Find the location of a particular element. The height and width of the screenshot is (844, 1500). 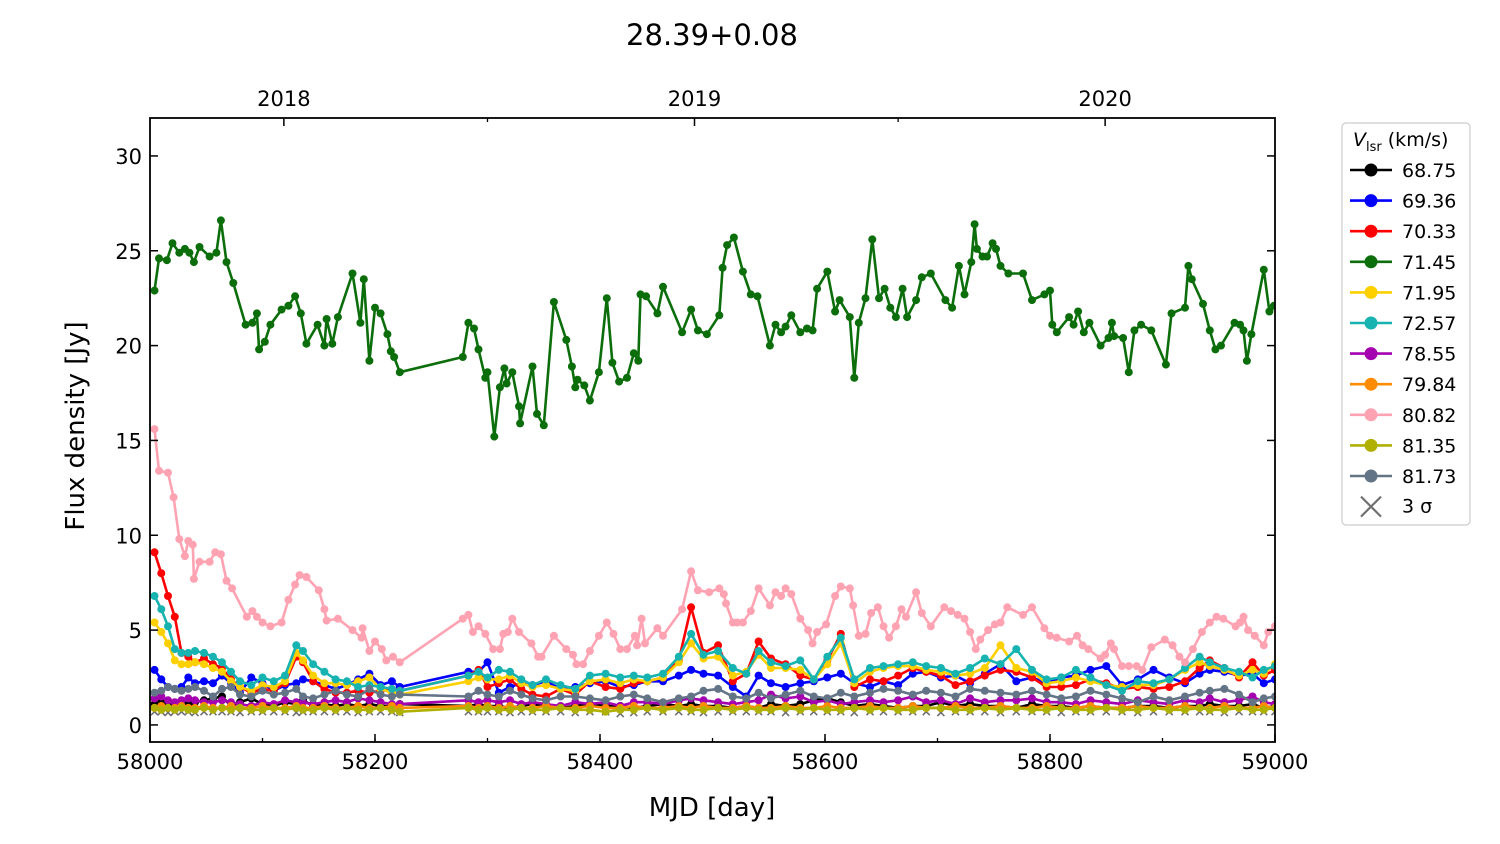

legend-label: 81.73 is located at coordinates (1429, 477).